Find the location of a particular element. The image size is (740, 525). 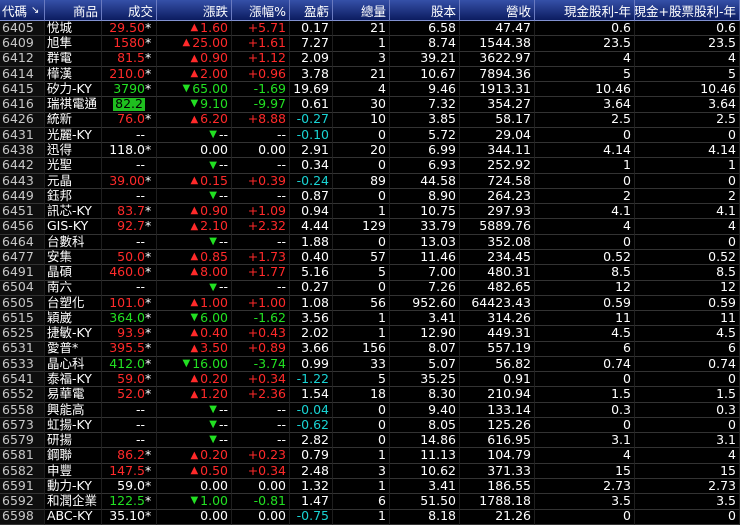

volume-cell: 6 is located at coordinates (361, 502).